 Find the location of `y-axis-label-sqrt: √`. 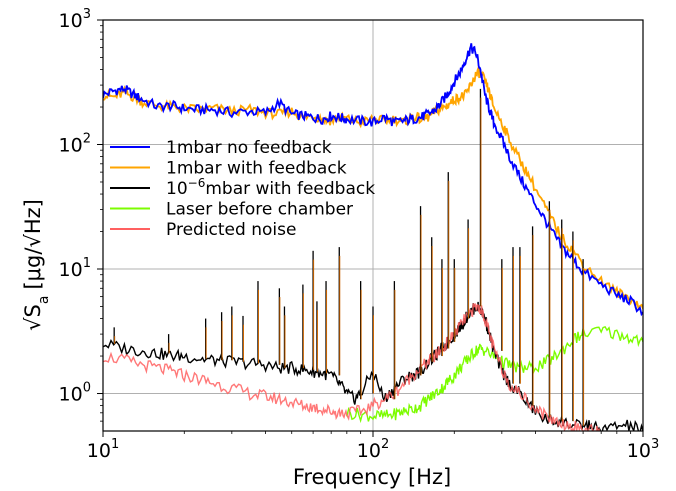

y-axis-label-sqrt: √ is located at coordinates (33, 324).